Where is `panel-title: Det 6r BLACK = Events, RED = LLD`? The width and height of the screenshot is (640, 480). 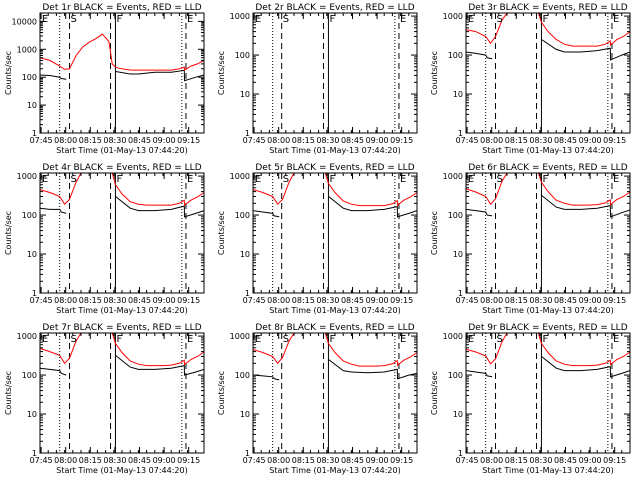 panel-title: Det 6r BLACK = Events, RED = LLD is located at coordinates (547, 168).